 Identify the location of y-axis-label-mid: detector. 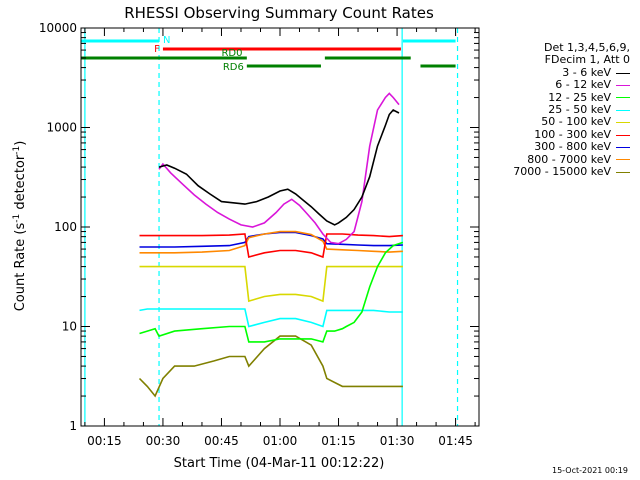
(20, 184).